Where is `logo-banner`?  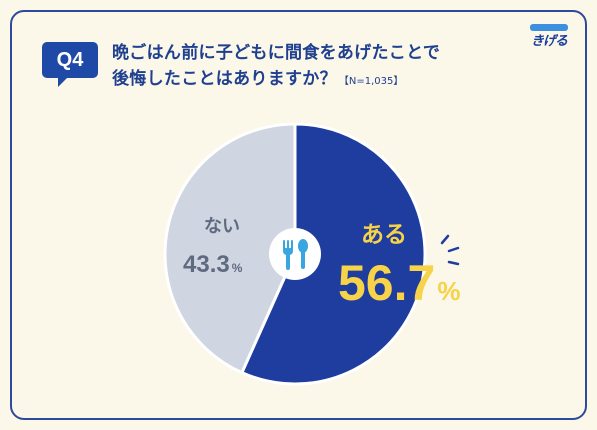
logo-banner is located at coordinates (549, 27).